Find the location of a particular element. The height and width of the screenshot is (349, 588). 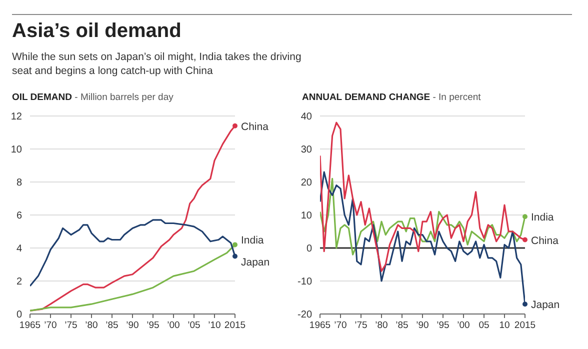

x-tick-label: ’05 is located at coordinates (194, 325).